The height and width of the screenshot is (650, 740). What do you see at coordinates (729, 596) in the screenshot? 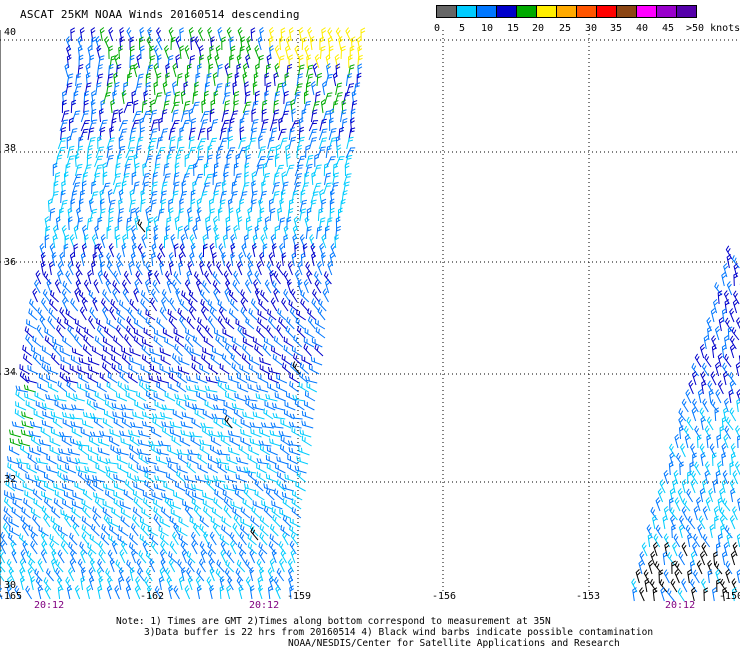
I see `lon-label: -150` at bounding box center [729, 596].